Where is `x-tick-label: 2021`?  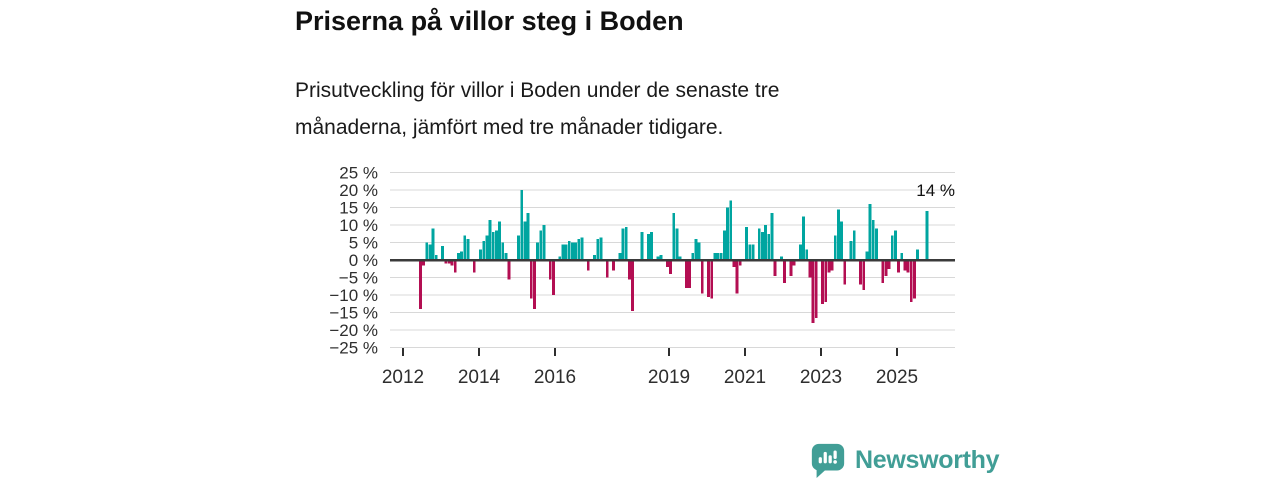 x-tick-label: 2021 is located at coordinates (745, 377).